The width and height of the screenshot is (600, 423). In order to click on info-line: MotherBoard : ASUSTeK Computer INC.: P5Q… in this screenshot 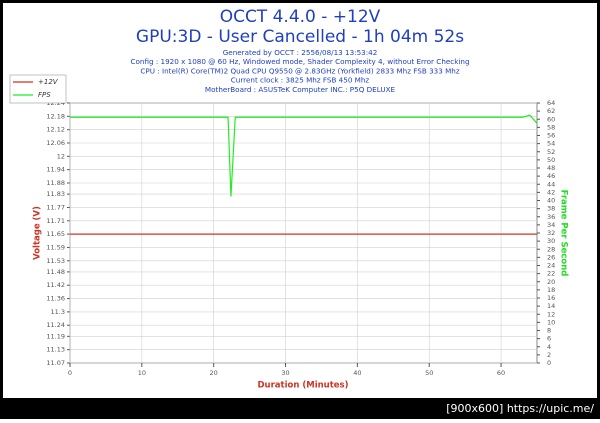, I will do `click(300, 89)`.